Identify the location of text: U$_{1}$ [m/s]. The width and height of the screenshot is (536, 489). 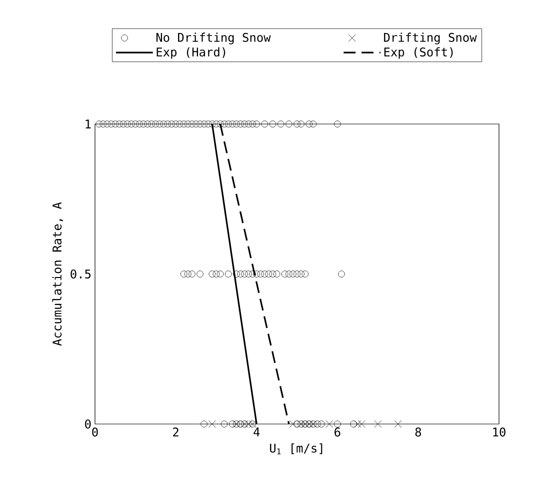
(296, 448).